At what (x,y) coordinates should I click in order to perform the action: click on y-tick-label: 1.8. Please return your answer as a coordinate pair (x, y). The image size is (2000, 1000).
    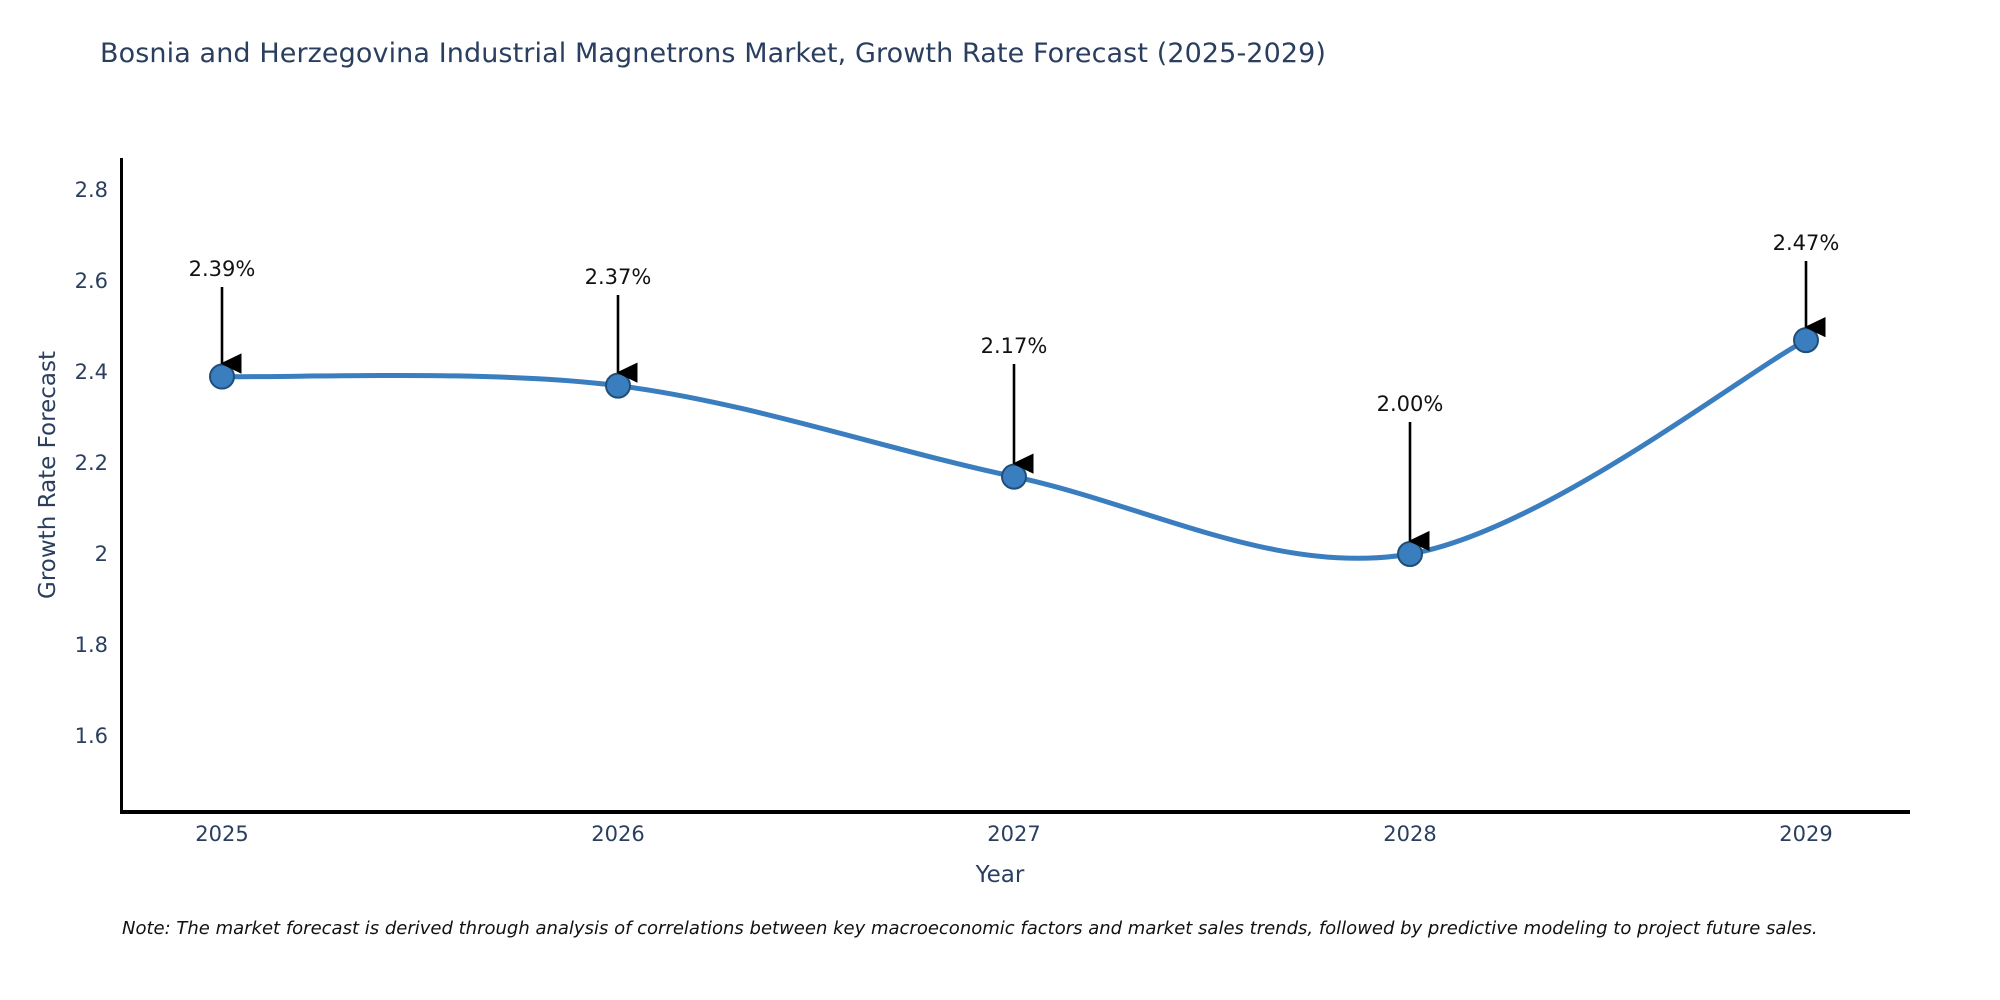
    Looking at the image, I should click on (91, 645).